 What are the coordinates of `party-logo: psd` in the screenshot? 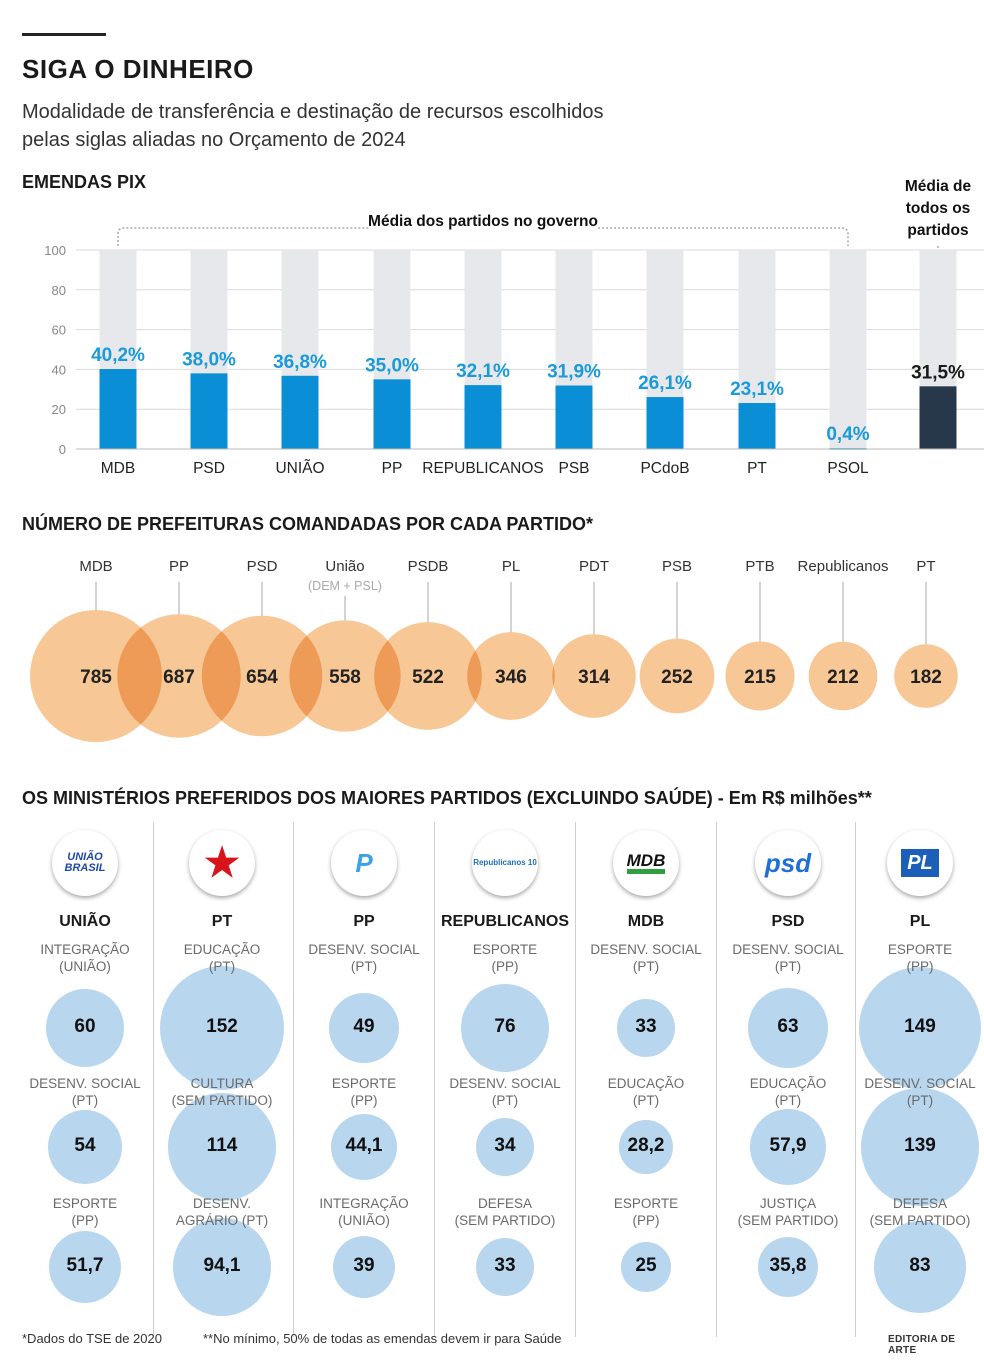 It's located at (788, 863).